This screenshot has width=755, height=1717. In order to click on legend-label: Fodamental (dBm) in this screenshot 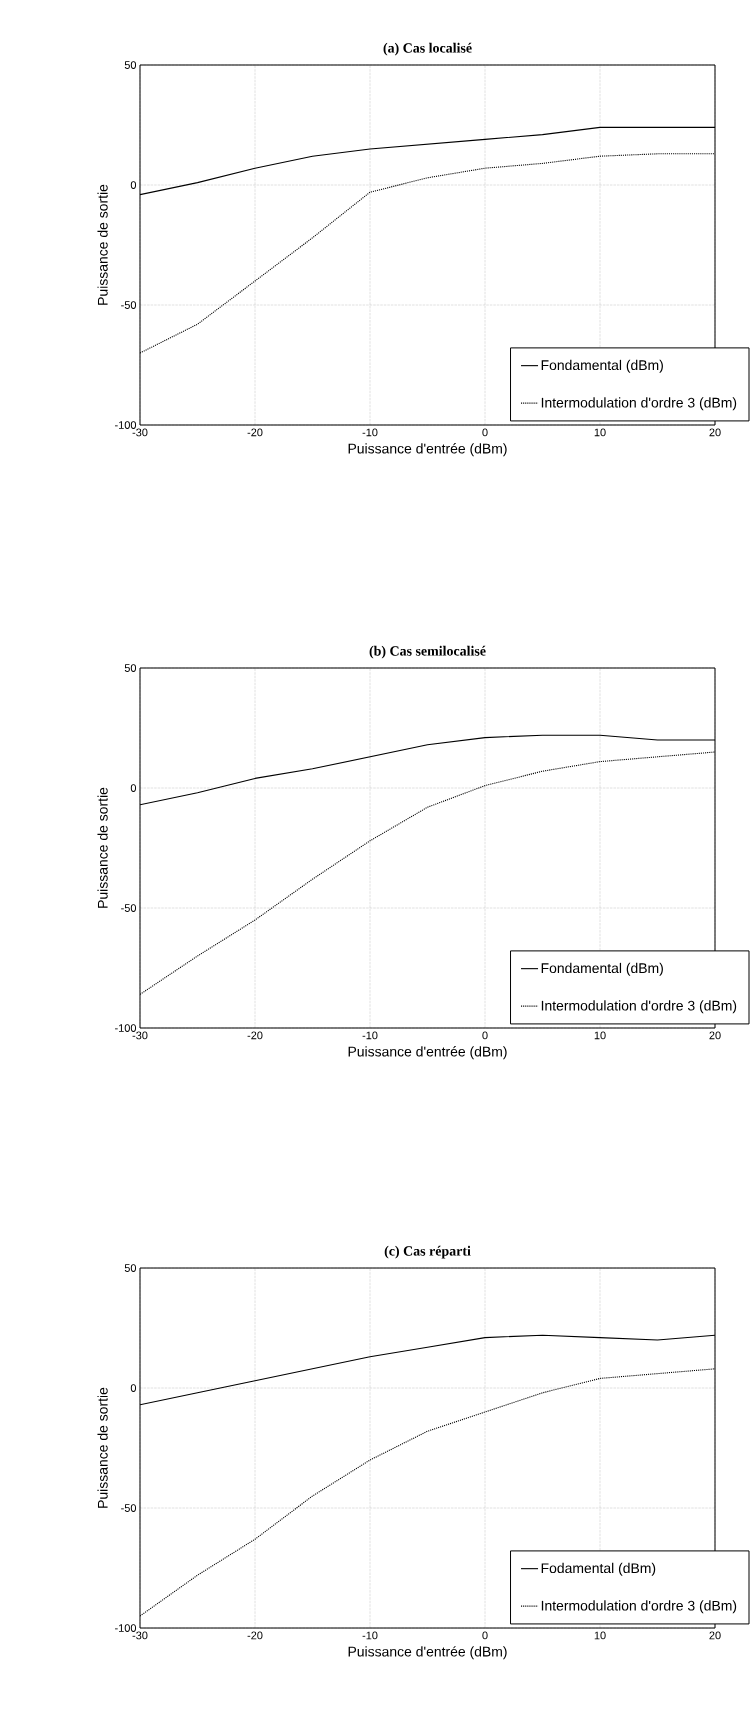, I will do `click(598, 1569)`.